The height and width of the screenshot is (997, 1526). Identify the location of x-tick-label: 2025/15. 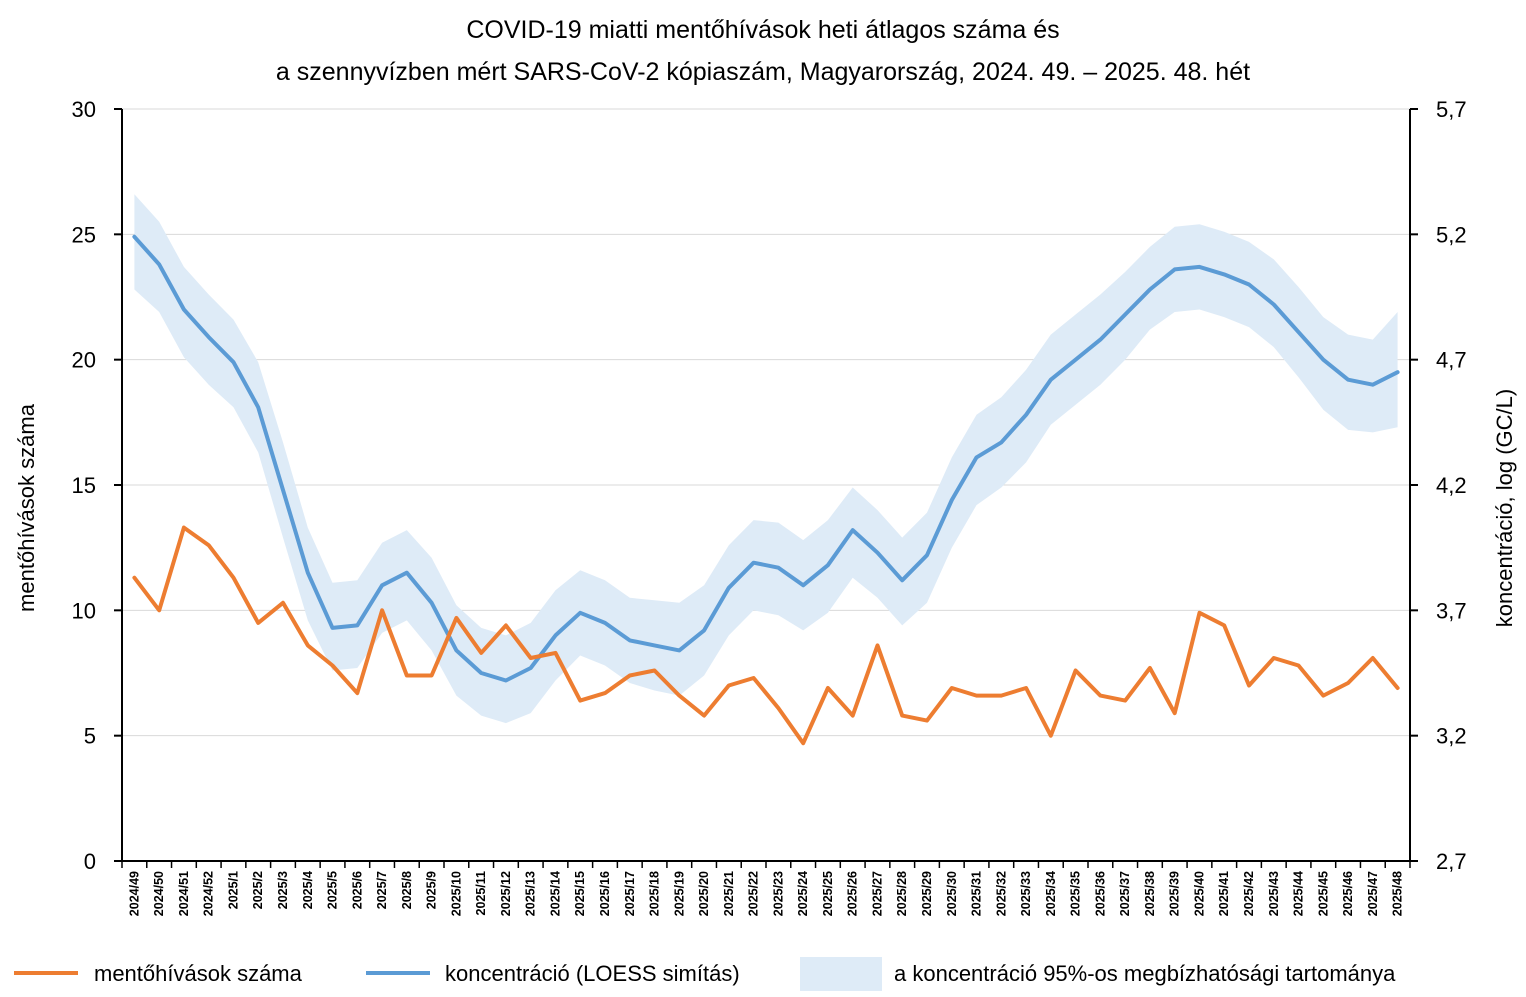
(580, 893).